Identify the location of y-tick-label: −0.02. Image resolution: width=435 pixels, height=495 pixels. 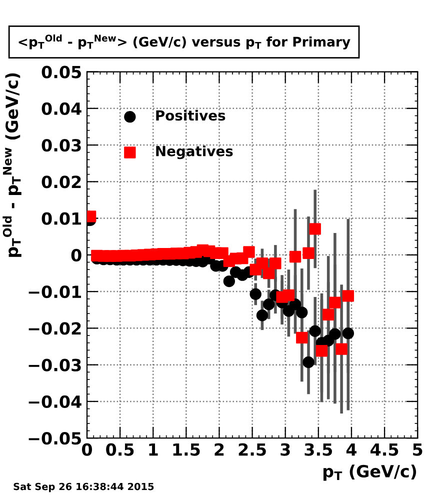
(54, 328).